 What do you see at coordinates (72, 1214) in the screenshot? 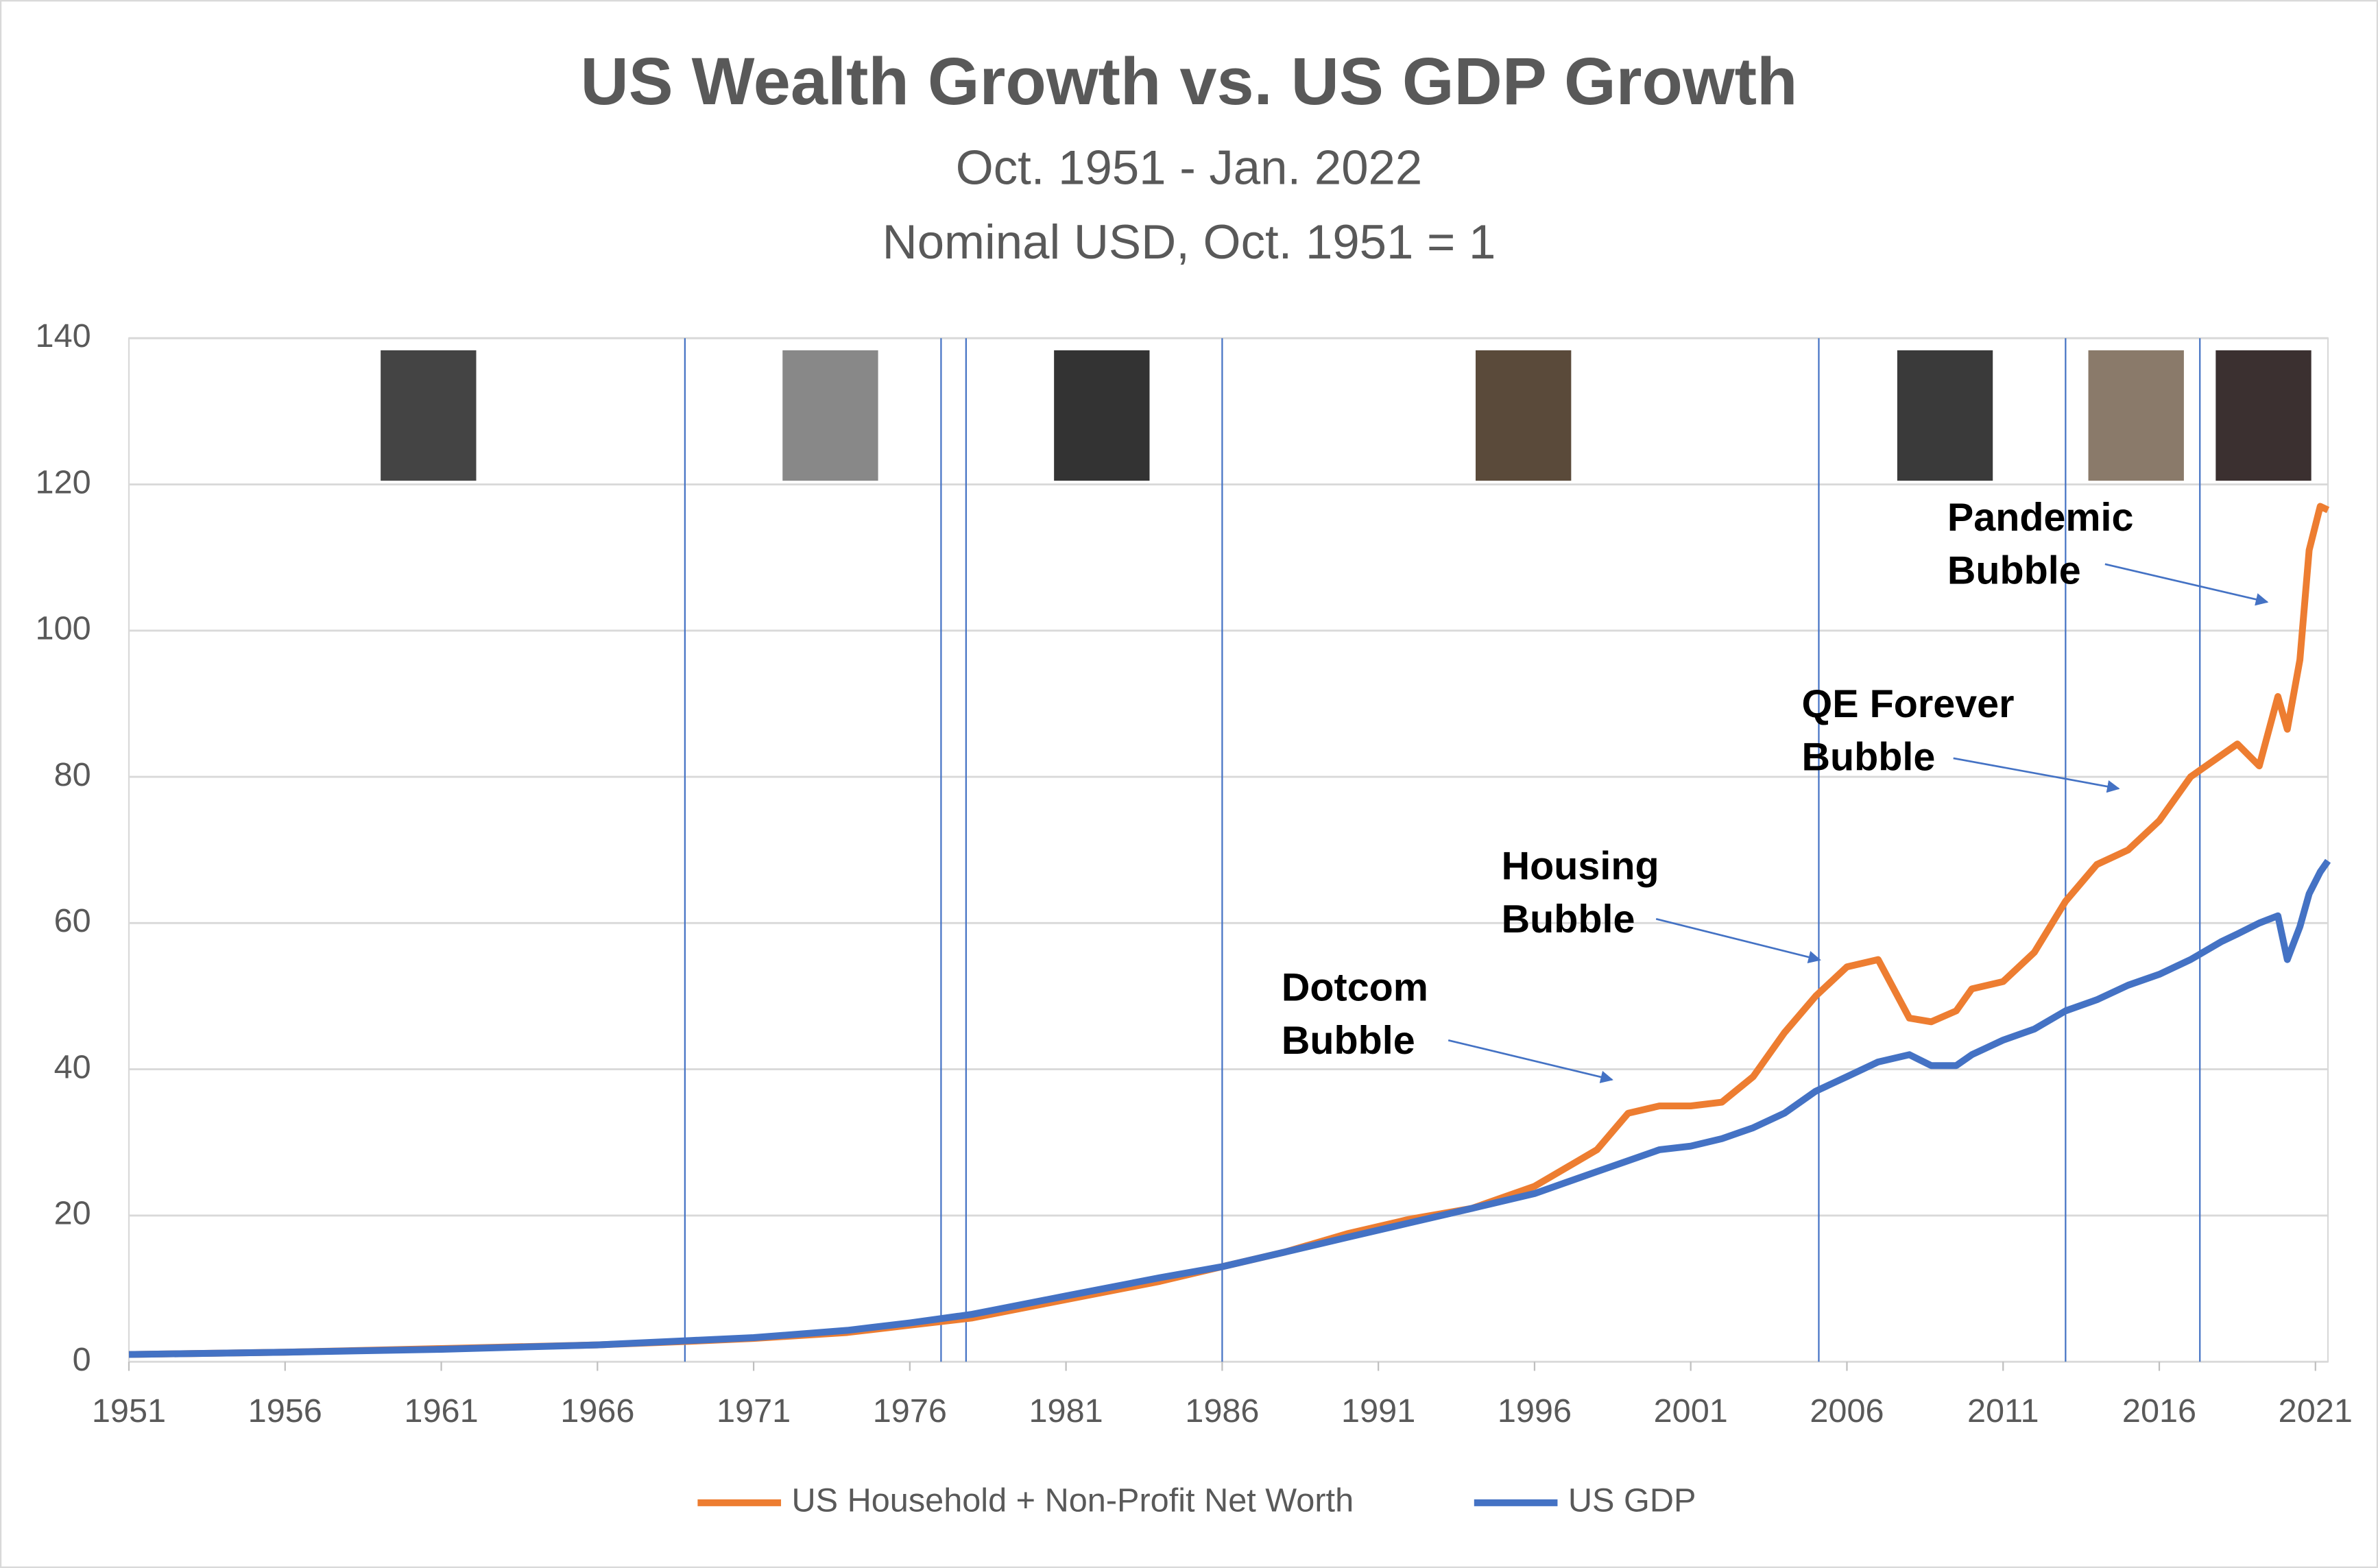
I see `y-tick-label: 20` at bounding box center [72, 1214].